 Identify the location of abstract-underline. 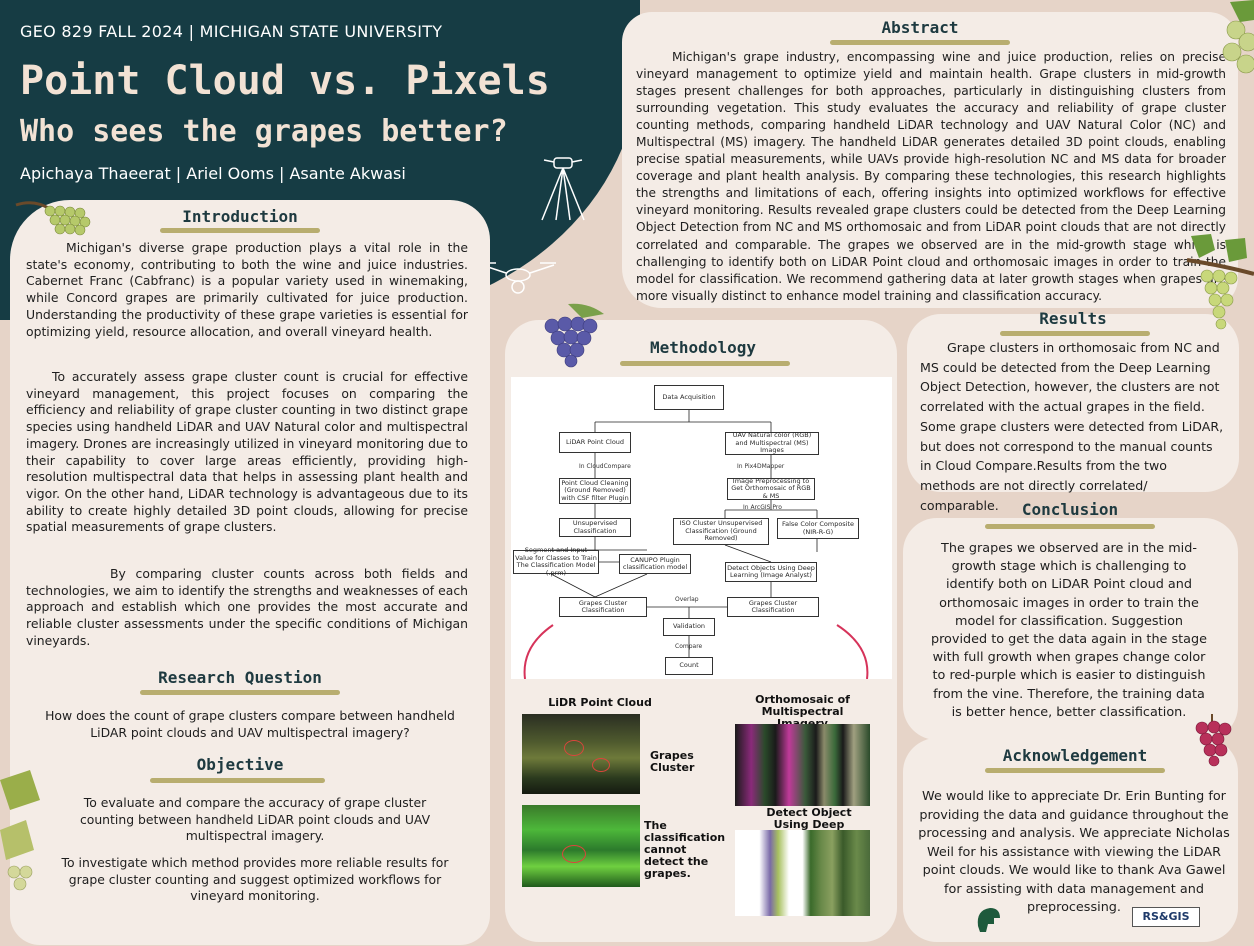
(920, 42).